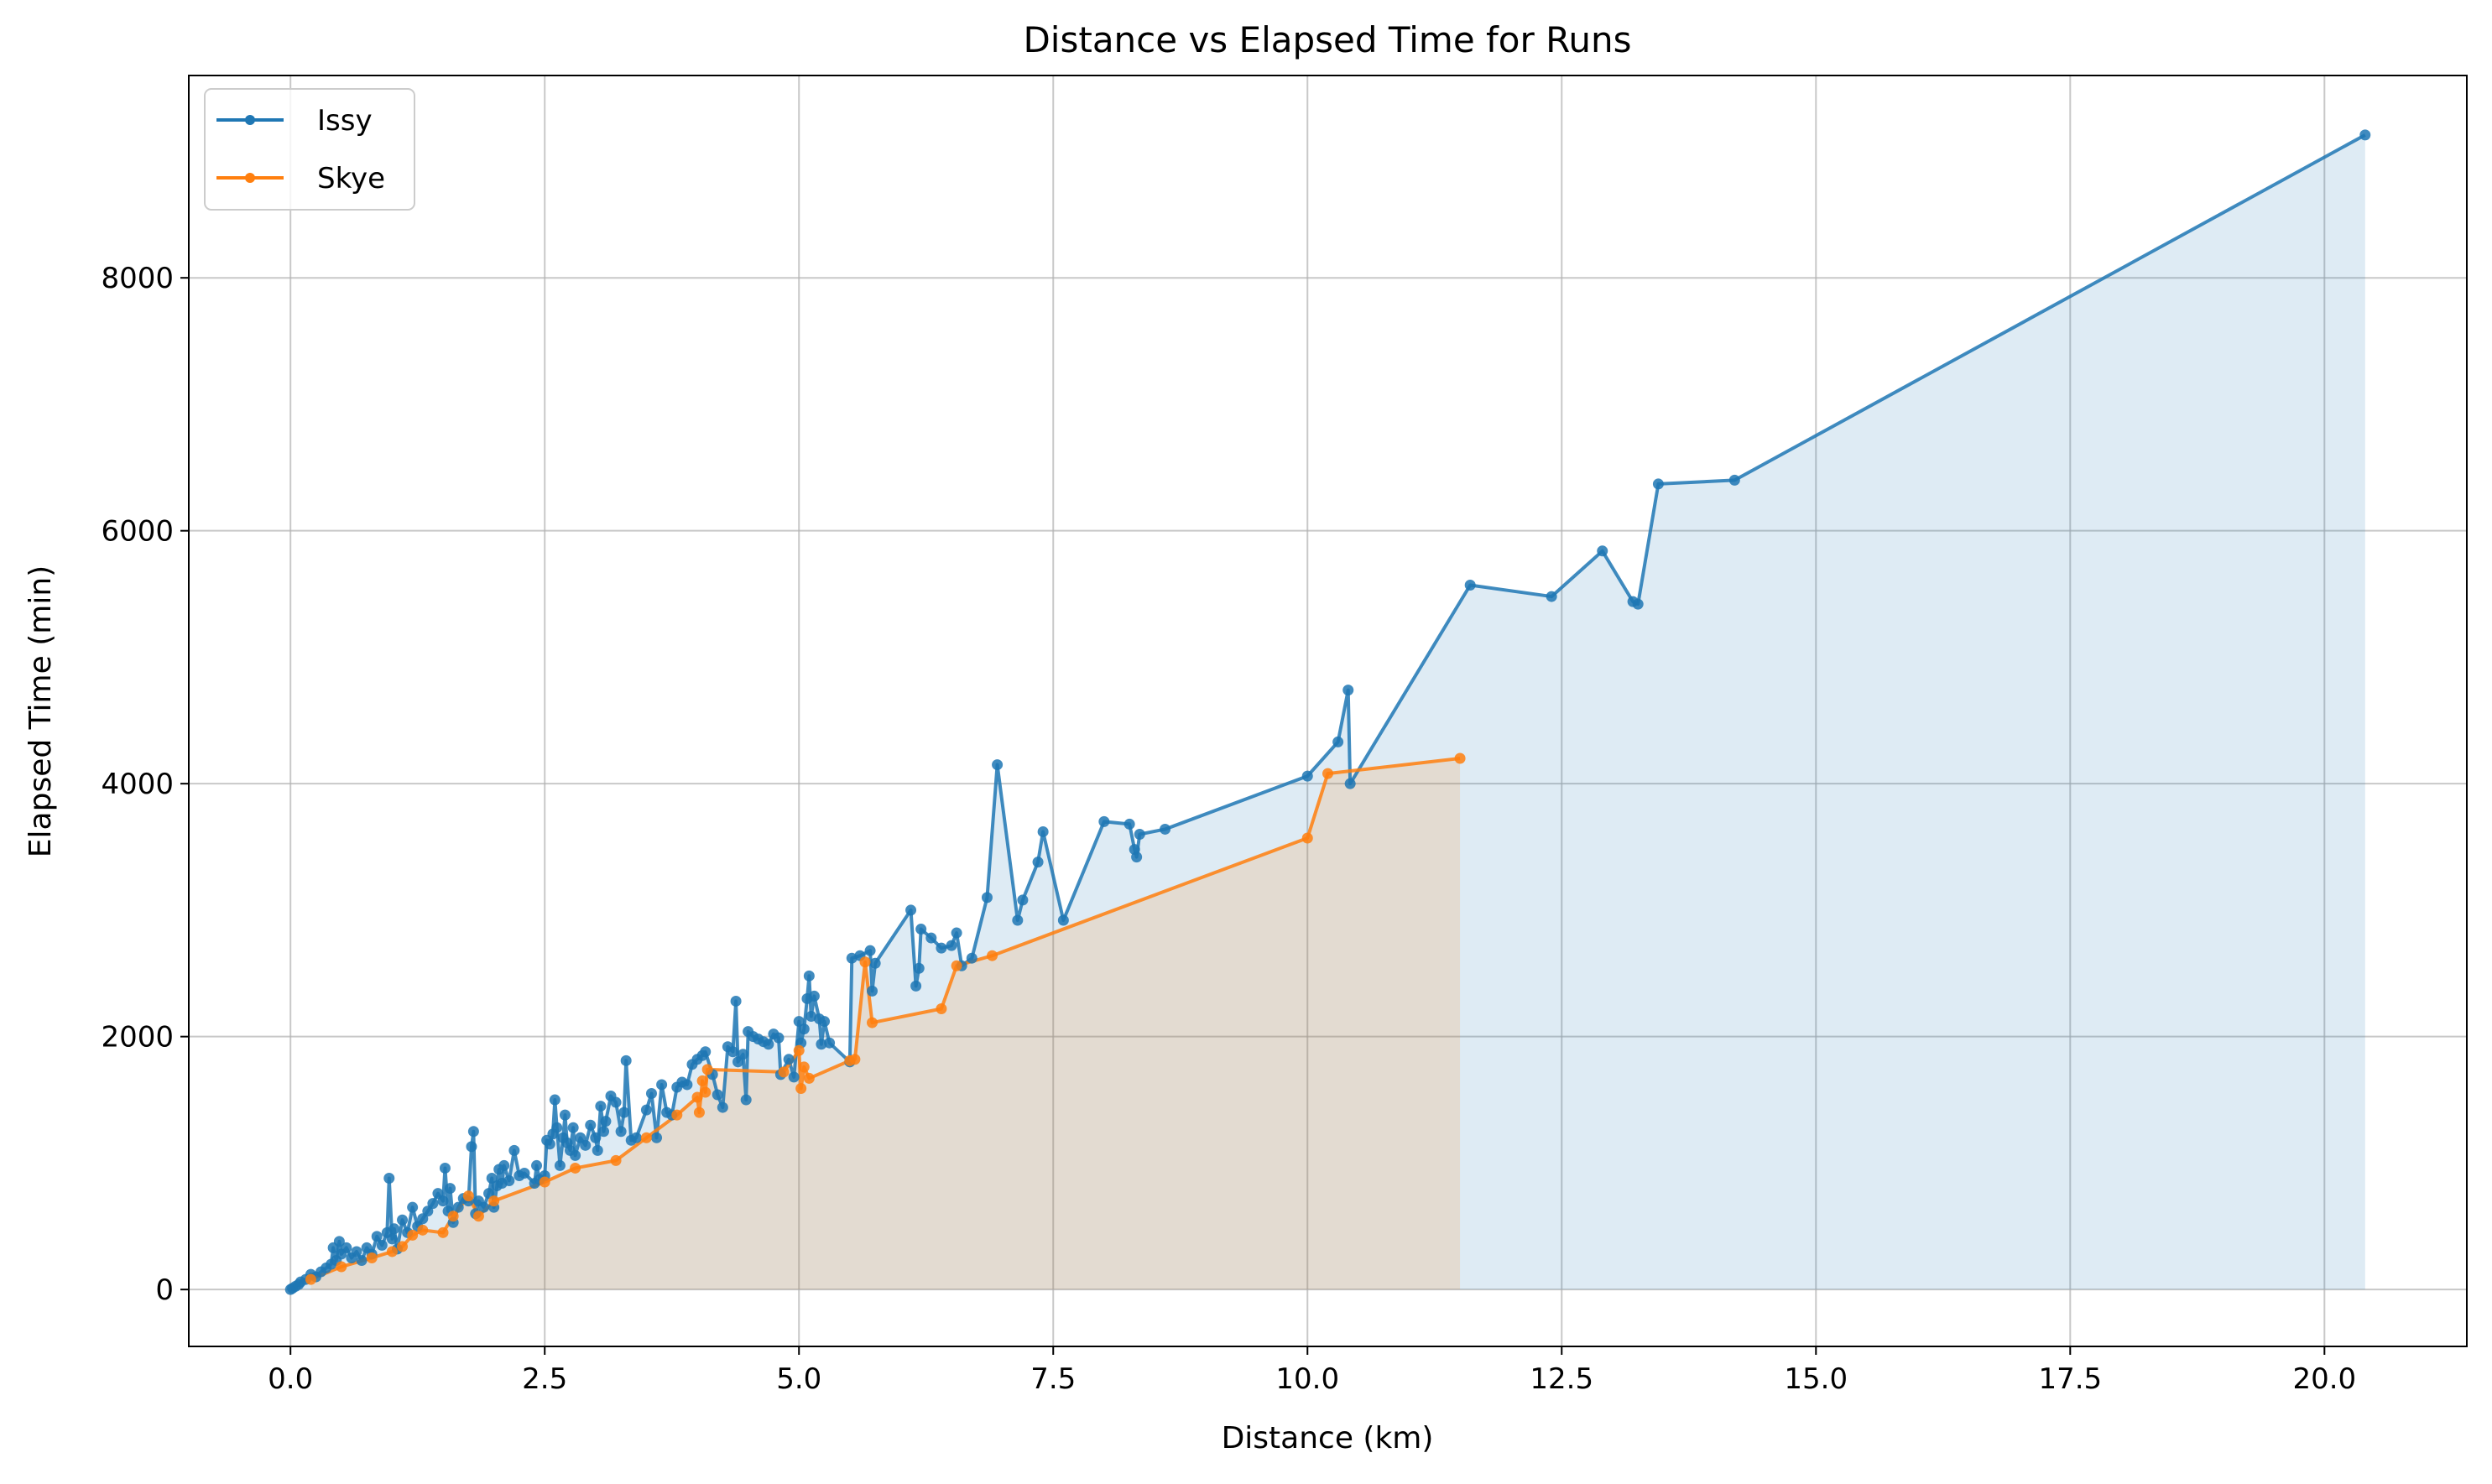 This screenshot has width=2492, height=1484. I want to click on y-axis-label: Elapsed Time (min), so click(40, 711).